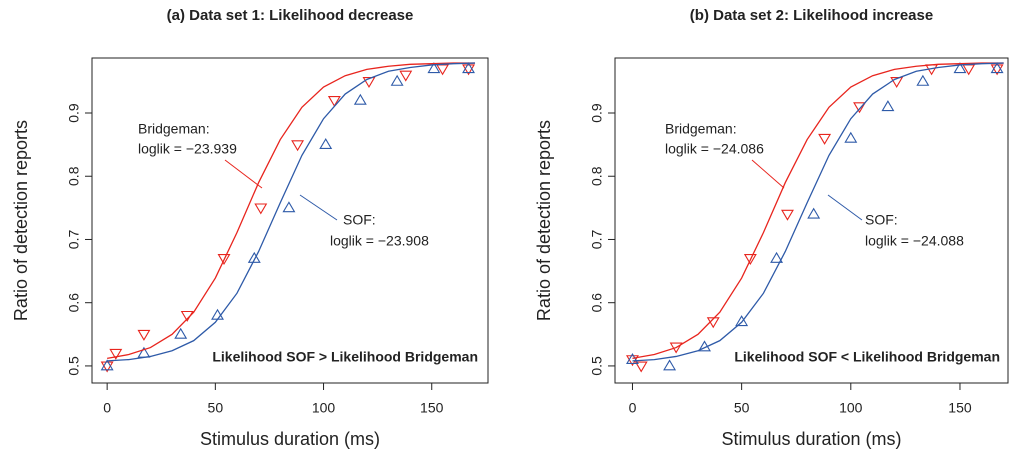 Image resolution: width=1011 pixels, height=455 pixels. I want to click on annotation: loglik = −23.908, so click(379, 241).